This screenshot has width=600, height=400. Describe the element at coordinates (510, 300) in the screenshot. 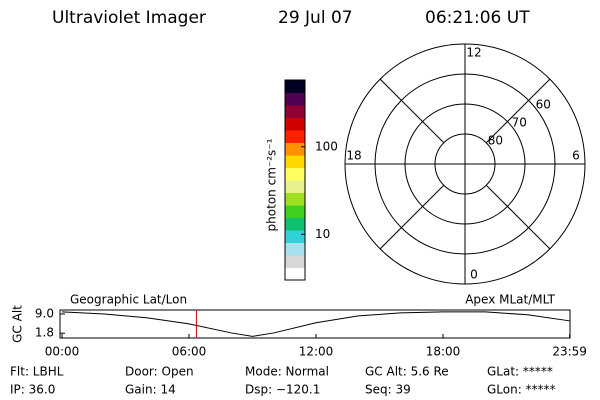

I see `right-label: Apex MLat/MLT` at that location.